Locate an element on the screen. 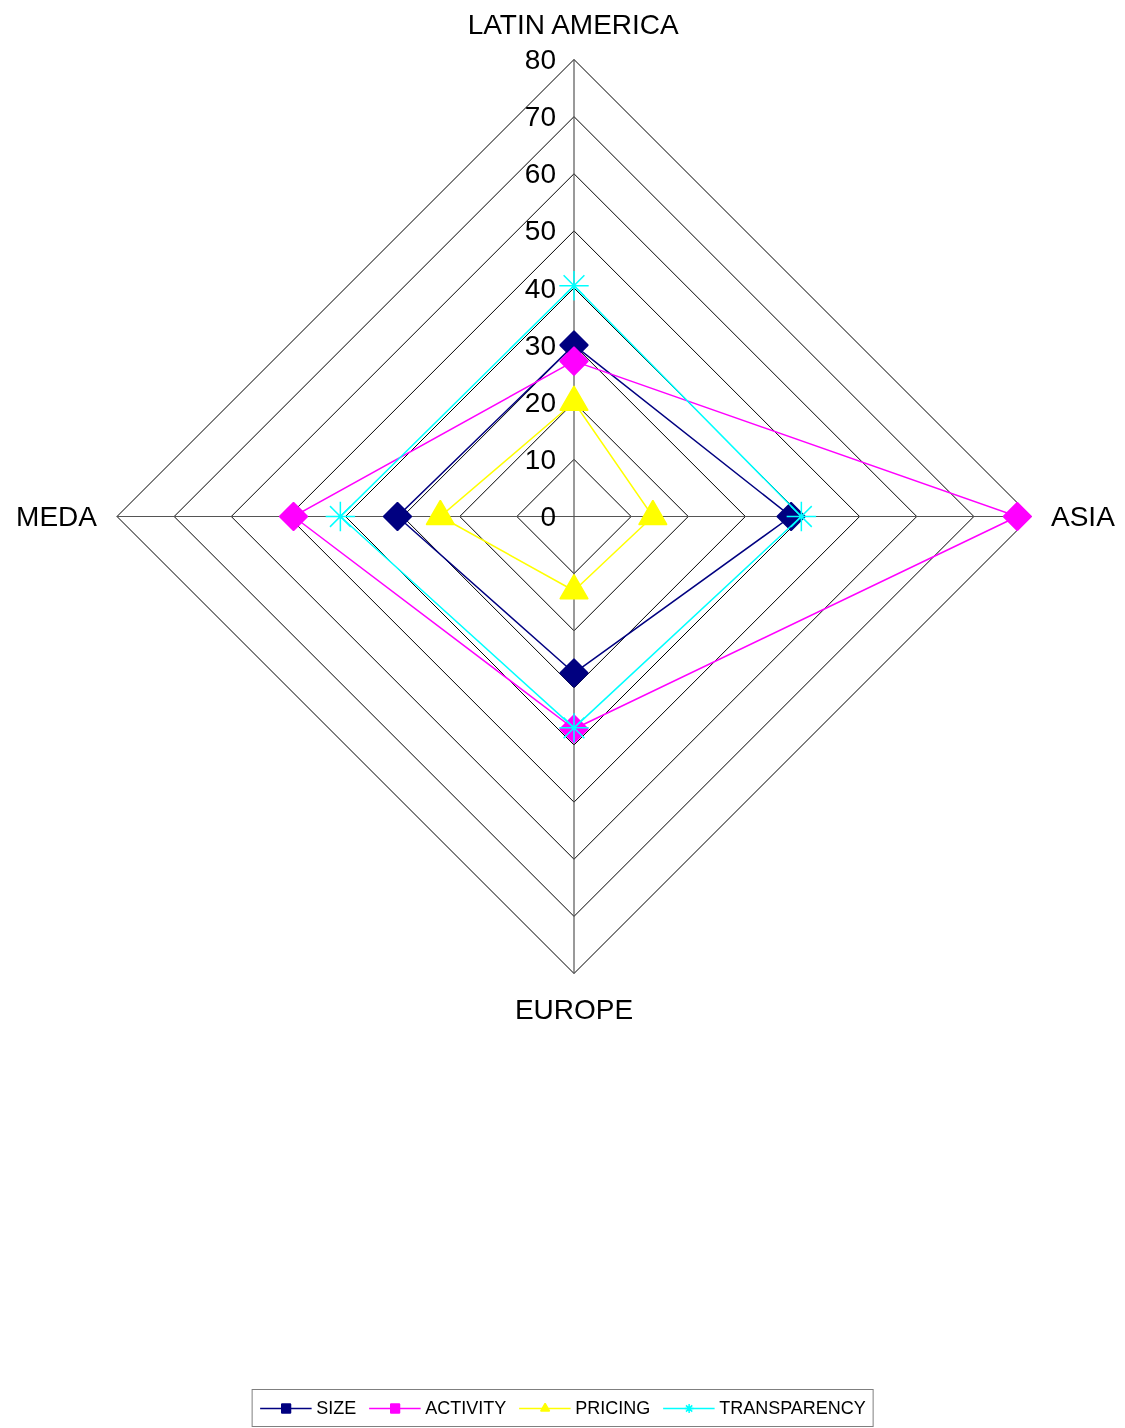 This screenshot has width=1125, height=1428. y-tick-label: 60 is located at coordinates (540, 174).